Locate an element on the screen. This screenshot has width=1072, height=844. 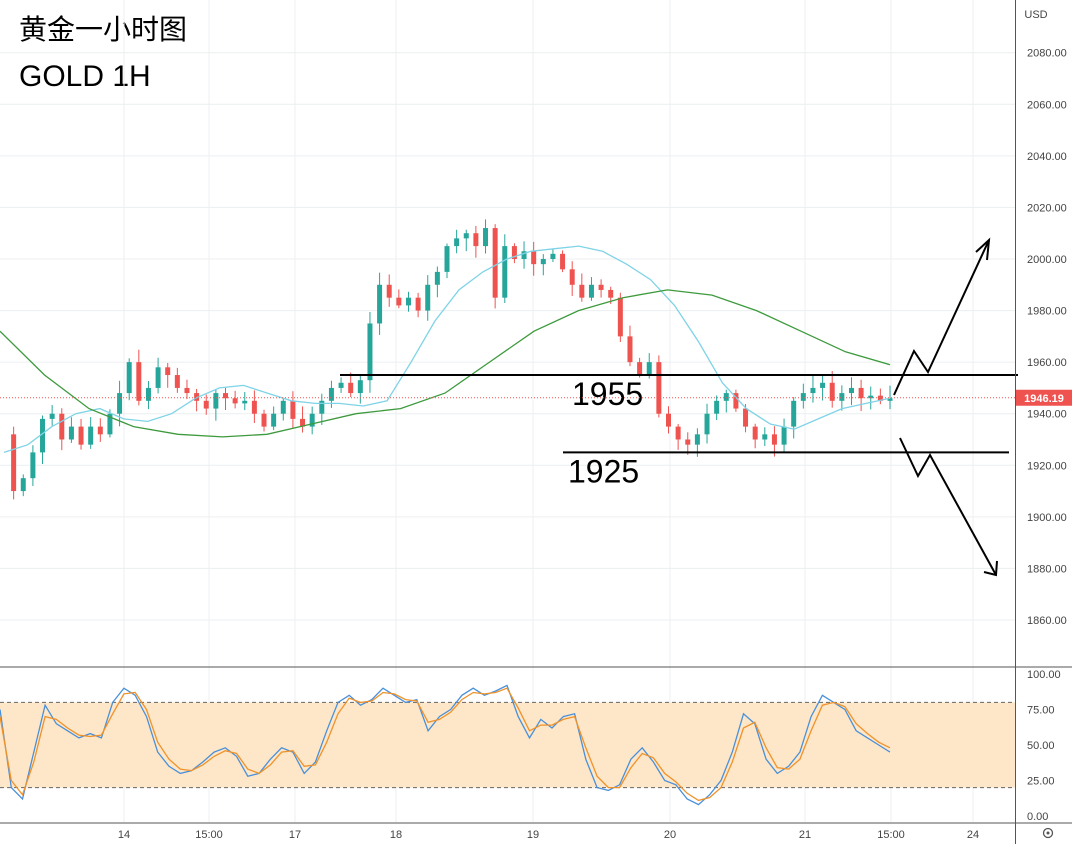
y-tick-label: 2060.00 is located at coordinates (1047, 105).